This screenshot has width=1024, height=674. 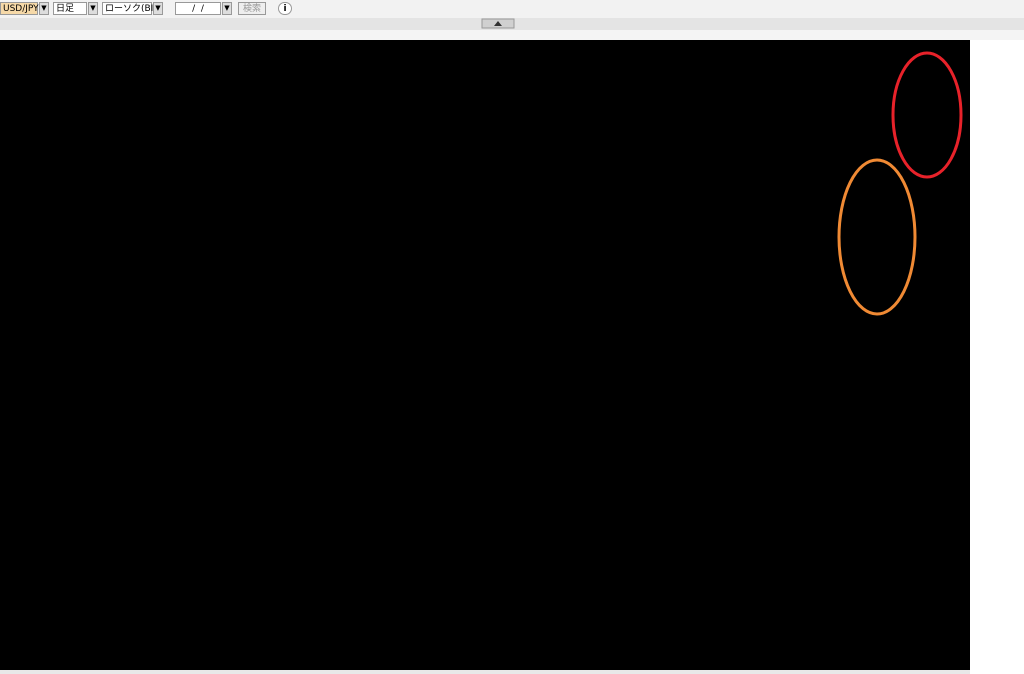 What do you see at coordinates (198, 8) in the screenshot?
I see `date-input: / /` at bounding box center [198, 8].